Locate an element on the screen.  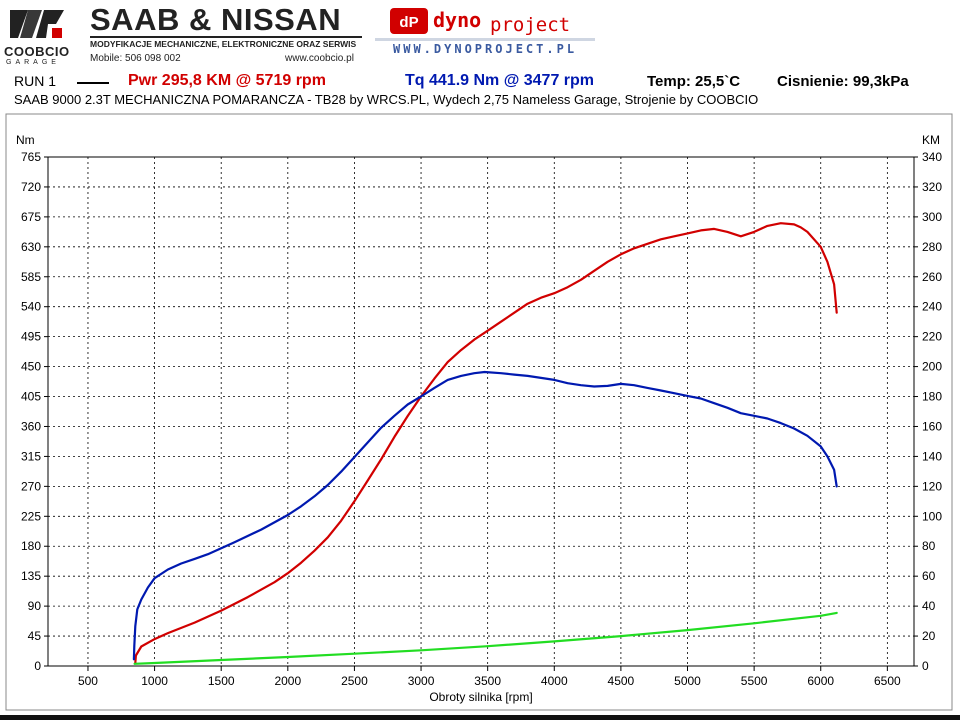
pressure: Cisnienie: 99,3kPa is located at coordinates (843, 81).